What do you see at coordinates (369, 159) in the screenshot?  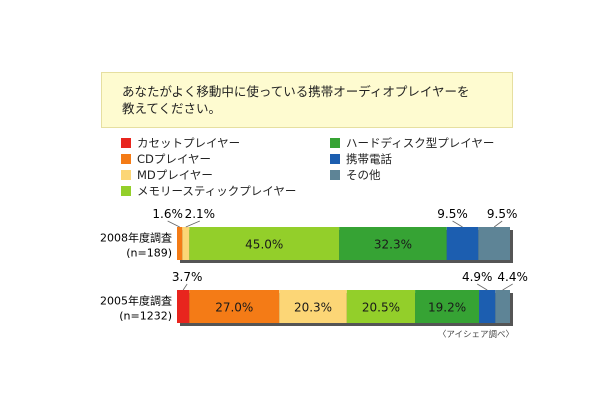 I see `legend-label: 携帯電話` at bounding box center [369, 159].